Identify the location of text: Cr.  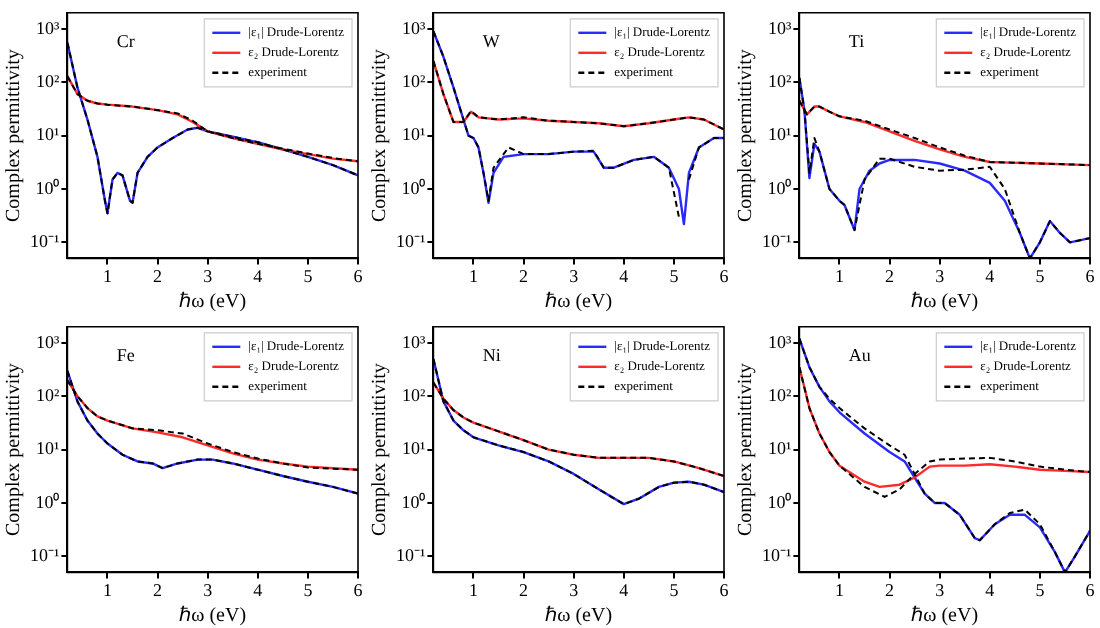
(125, 40).